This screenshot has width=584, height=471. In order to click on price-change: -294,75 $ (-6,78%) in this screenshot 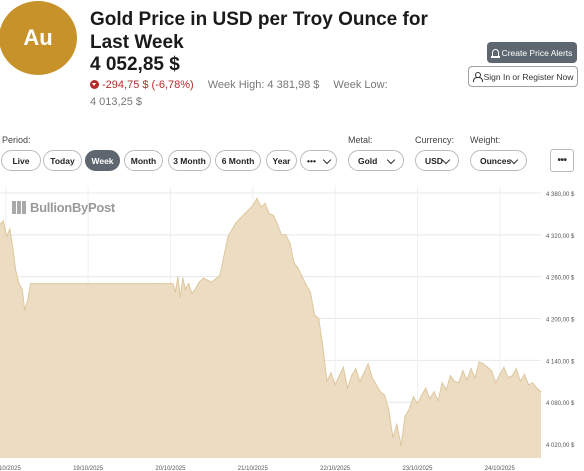, I will do `click(148, 85)`.